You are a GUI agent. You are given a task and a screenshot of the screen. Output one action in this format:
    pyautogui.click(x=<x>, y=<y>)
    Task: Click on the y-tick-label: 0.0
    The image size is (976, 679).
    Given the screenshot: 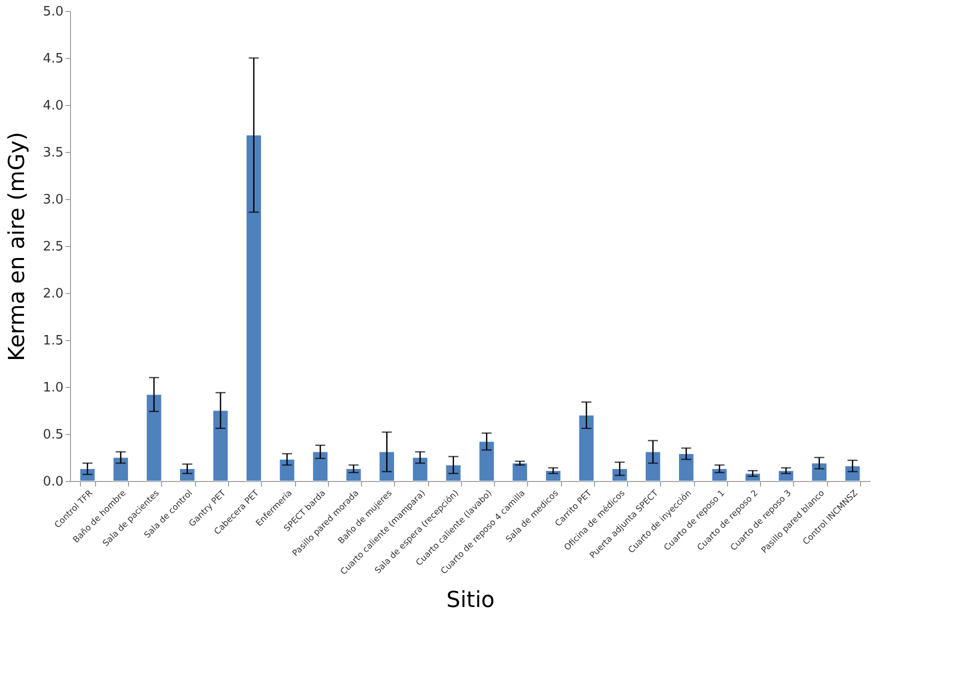 What is the action you would take?
    pyautogui.click(x=53, y=482)
    